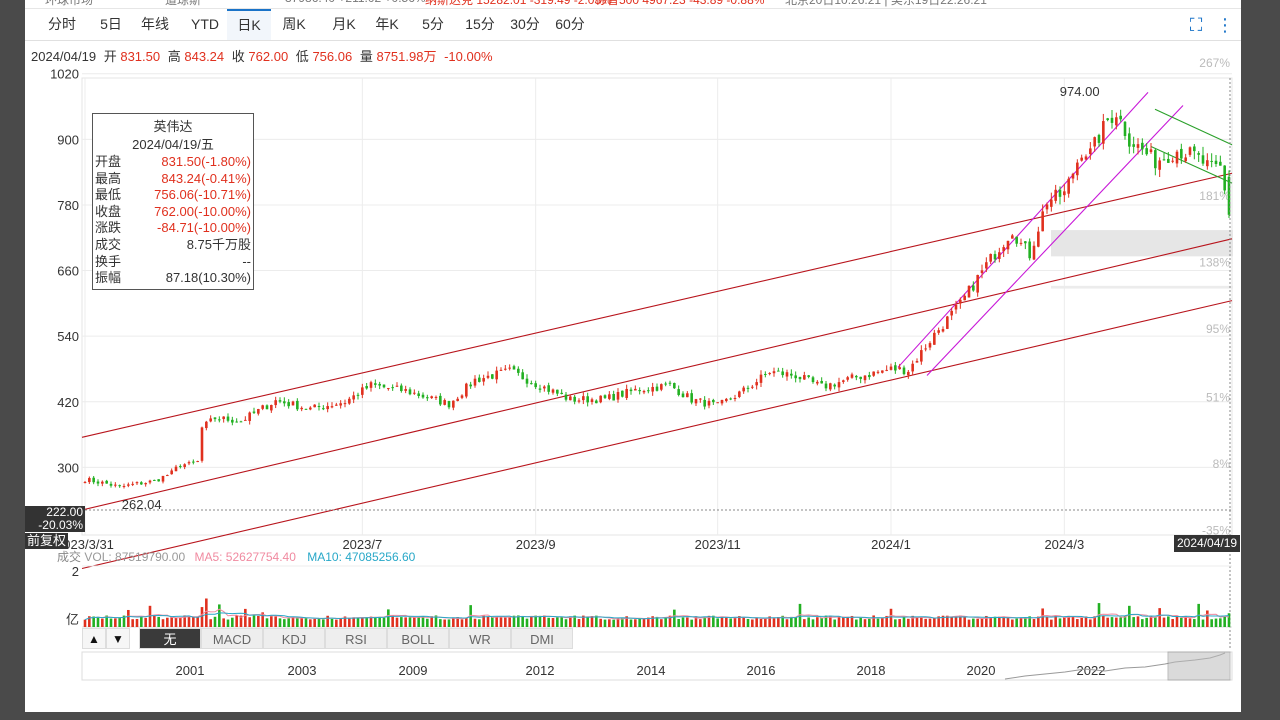 This screenshot has width=1280, height=720. I want to click on fuquan-badge: 前复权, so click(47, 541).